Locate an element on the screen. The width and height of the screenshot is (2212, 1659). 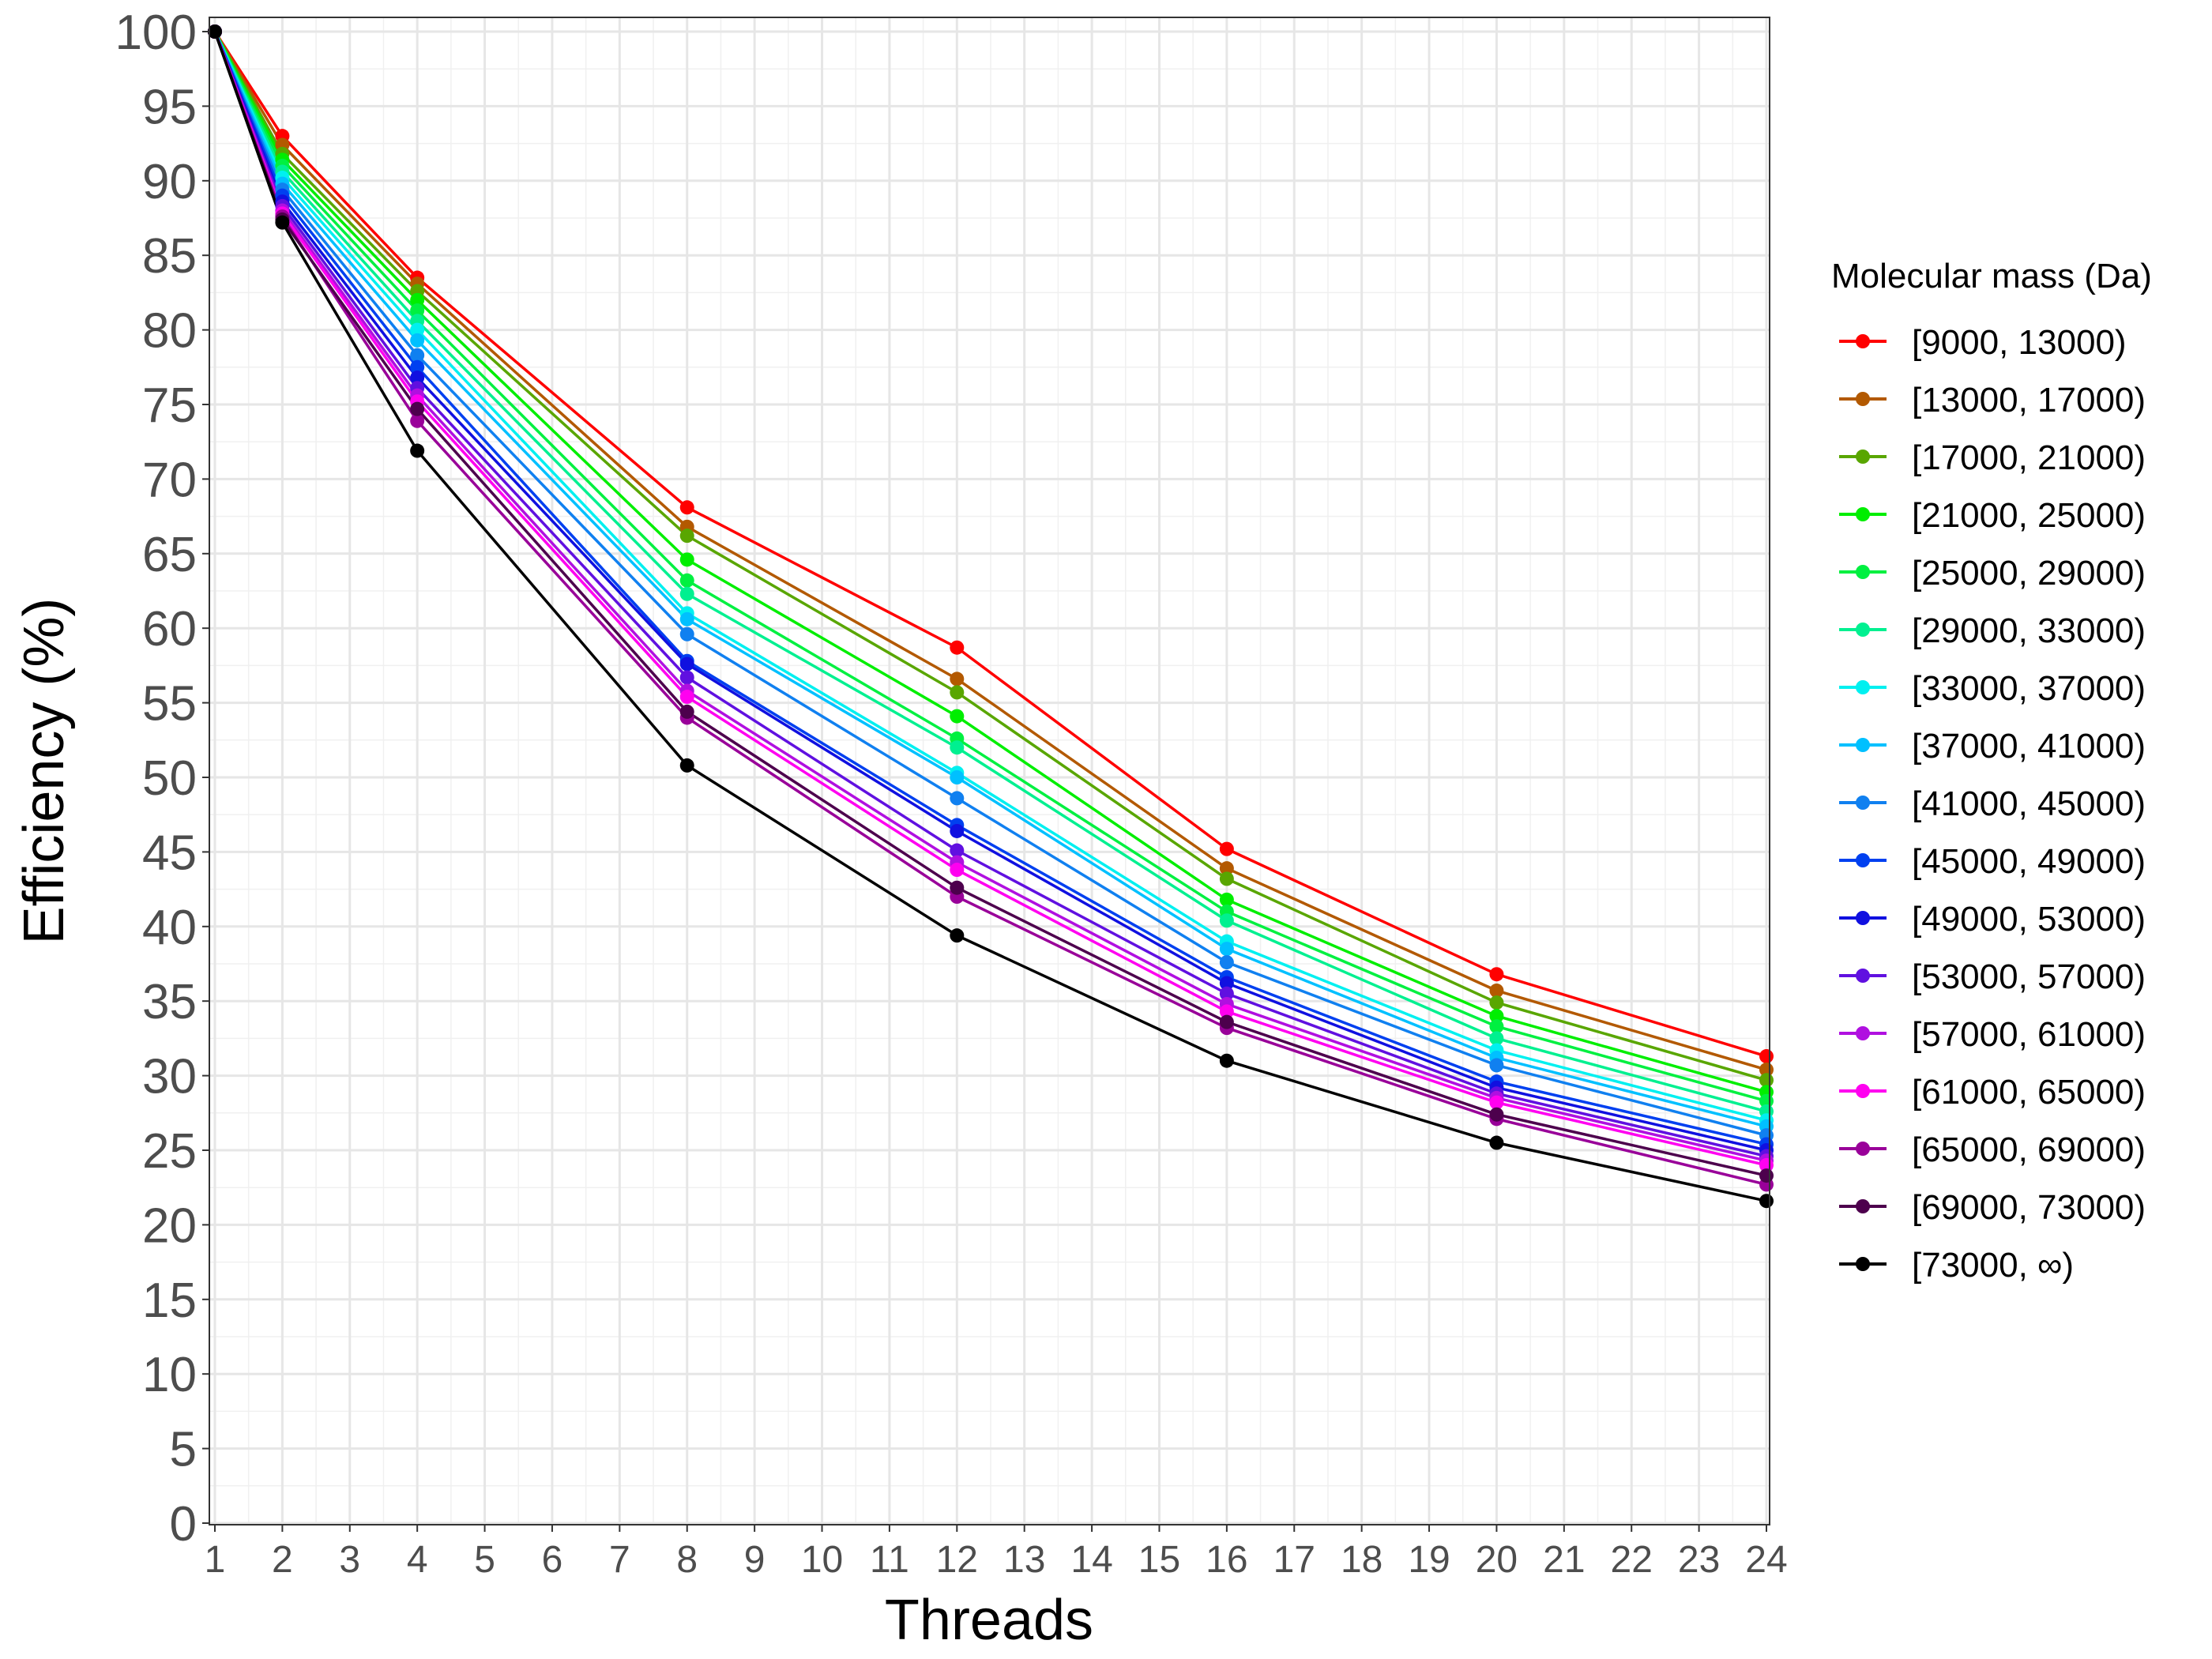
x-tick-label: 3 is located at coordinates (349, 1560).